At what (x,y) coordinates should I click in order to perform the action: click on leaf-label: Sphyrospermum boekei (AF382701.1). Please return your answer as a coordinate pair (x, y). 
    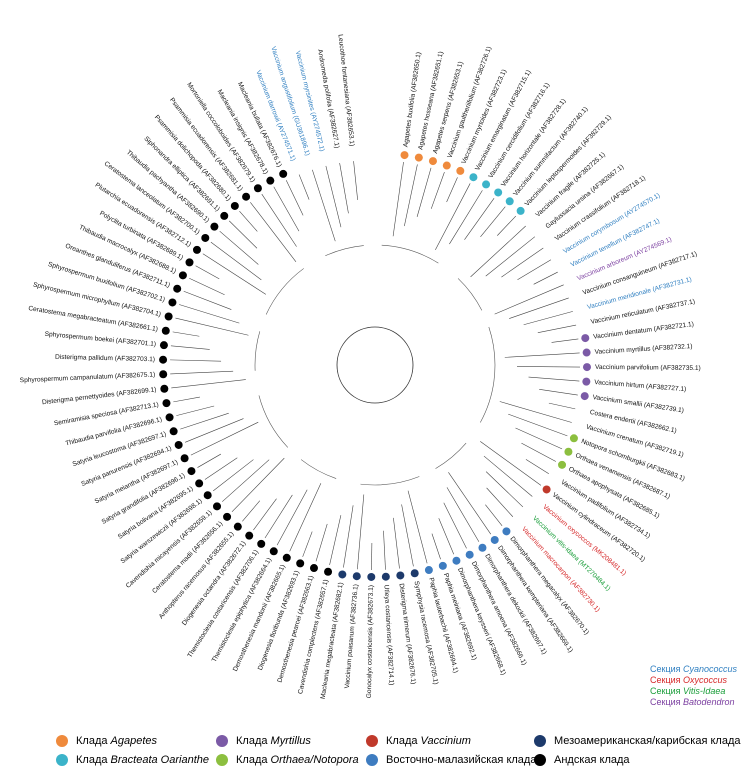
    Looking at the image, I should click on (100, 339).